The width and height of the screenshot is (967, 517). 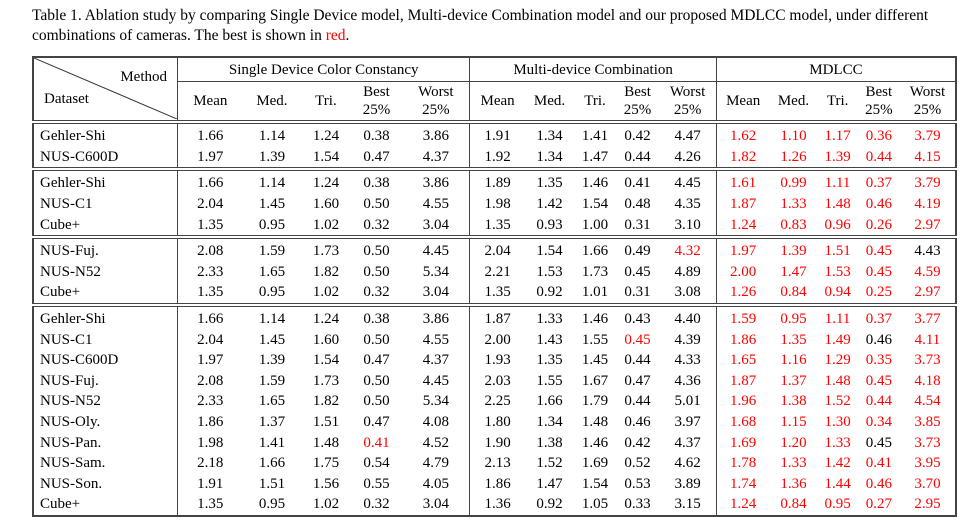 What do you see at coordinates (595, 380) in the screenshot?
I see `value-cell: 1.67` at bounding box center [595, 380].